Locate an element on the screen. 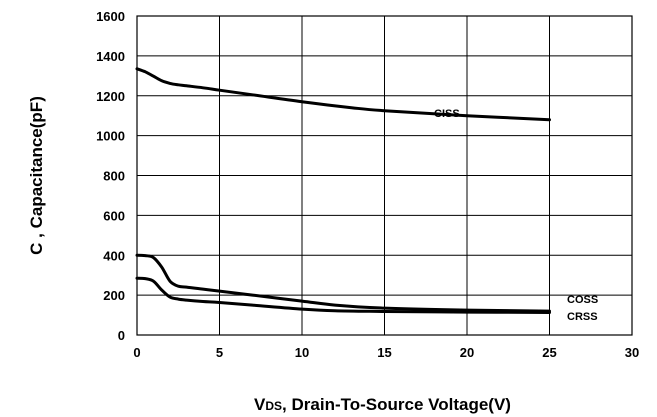 The height and width of the screenshot is (417, 657). y-tick-label: 200 is located at coordinates (114, 295).